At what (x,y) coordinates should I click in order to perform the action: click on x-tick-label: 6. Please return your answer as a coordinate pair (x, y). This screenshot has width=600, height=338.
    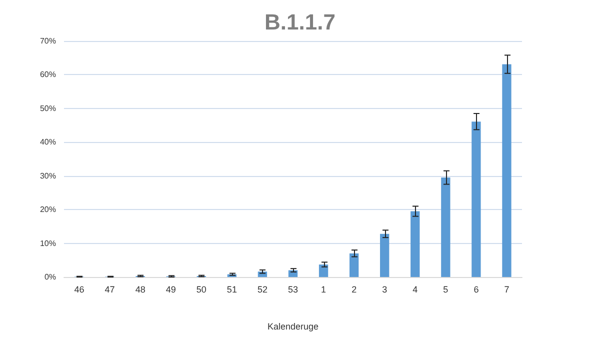
    Looking at the image, I should click on (476, 289).